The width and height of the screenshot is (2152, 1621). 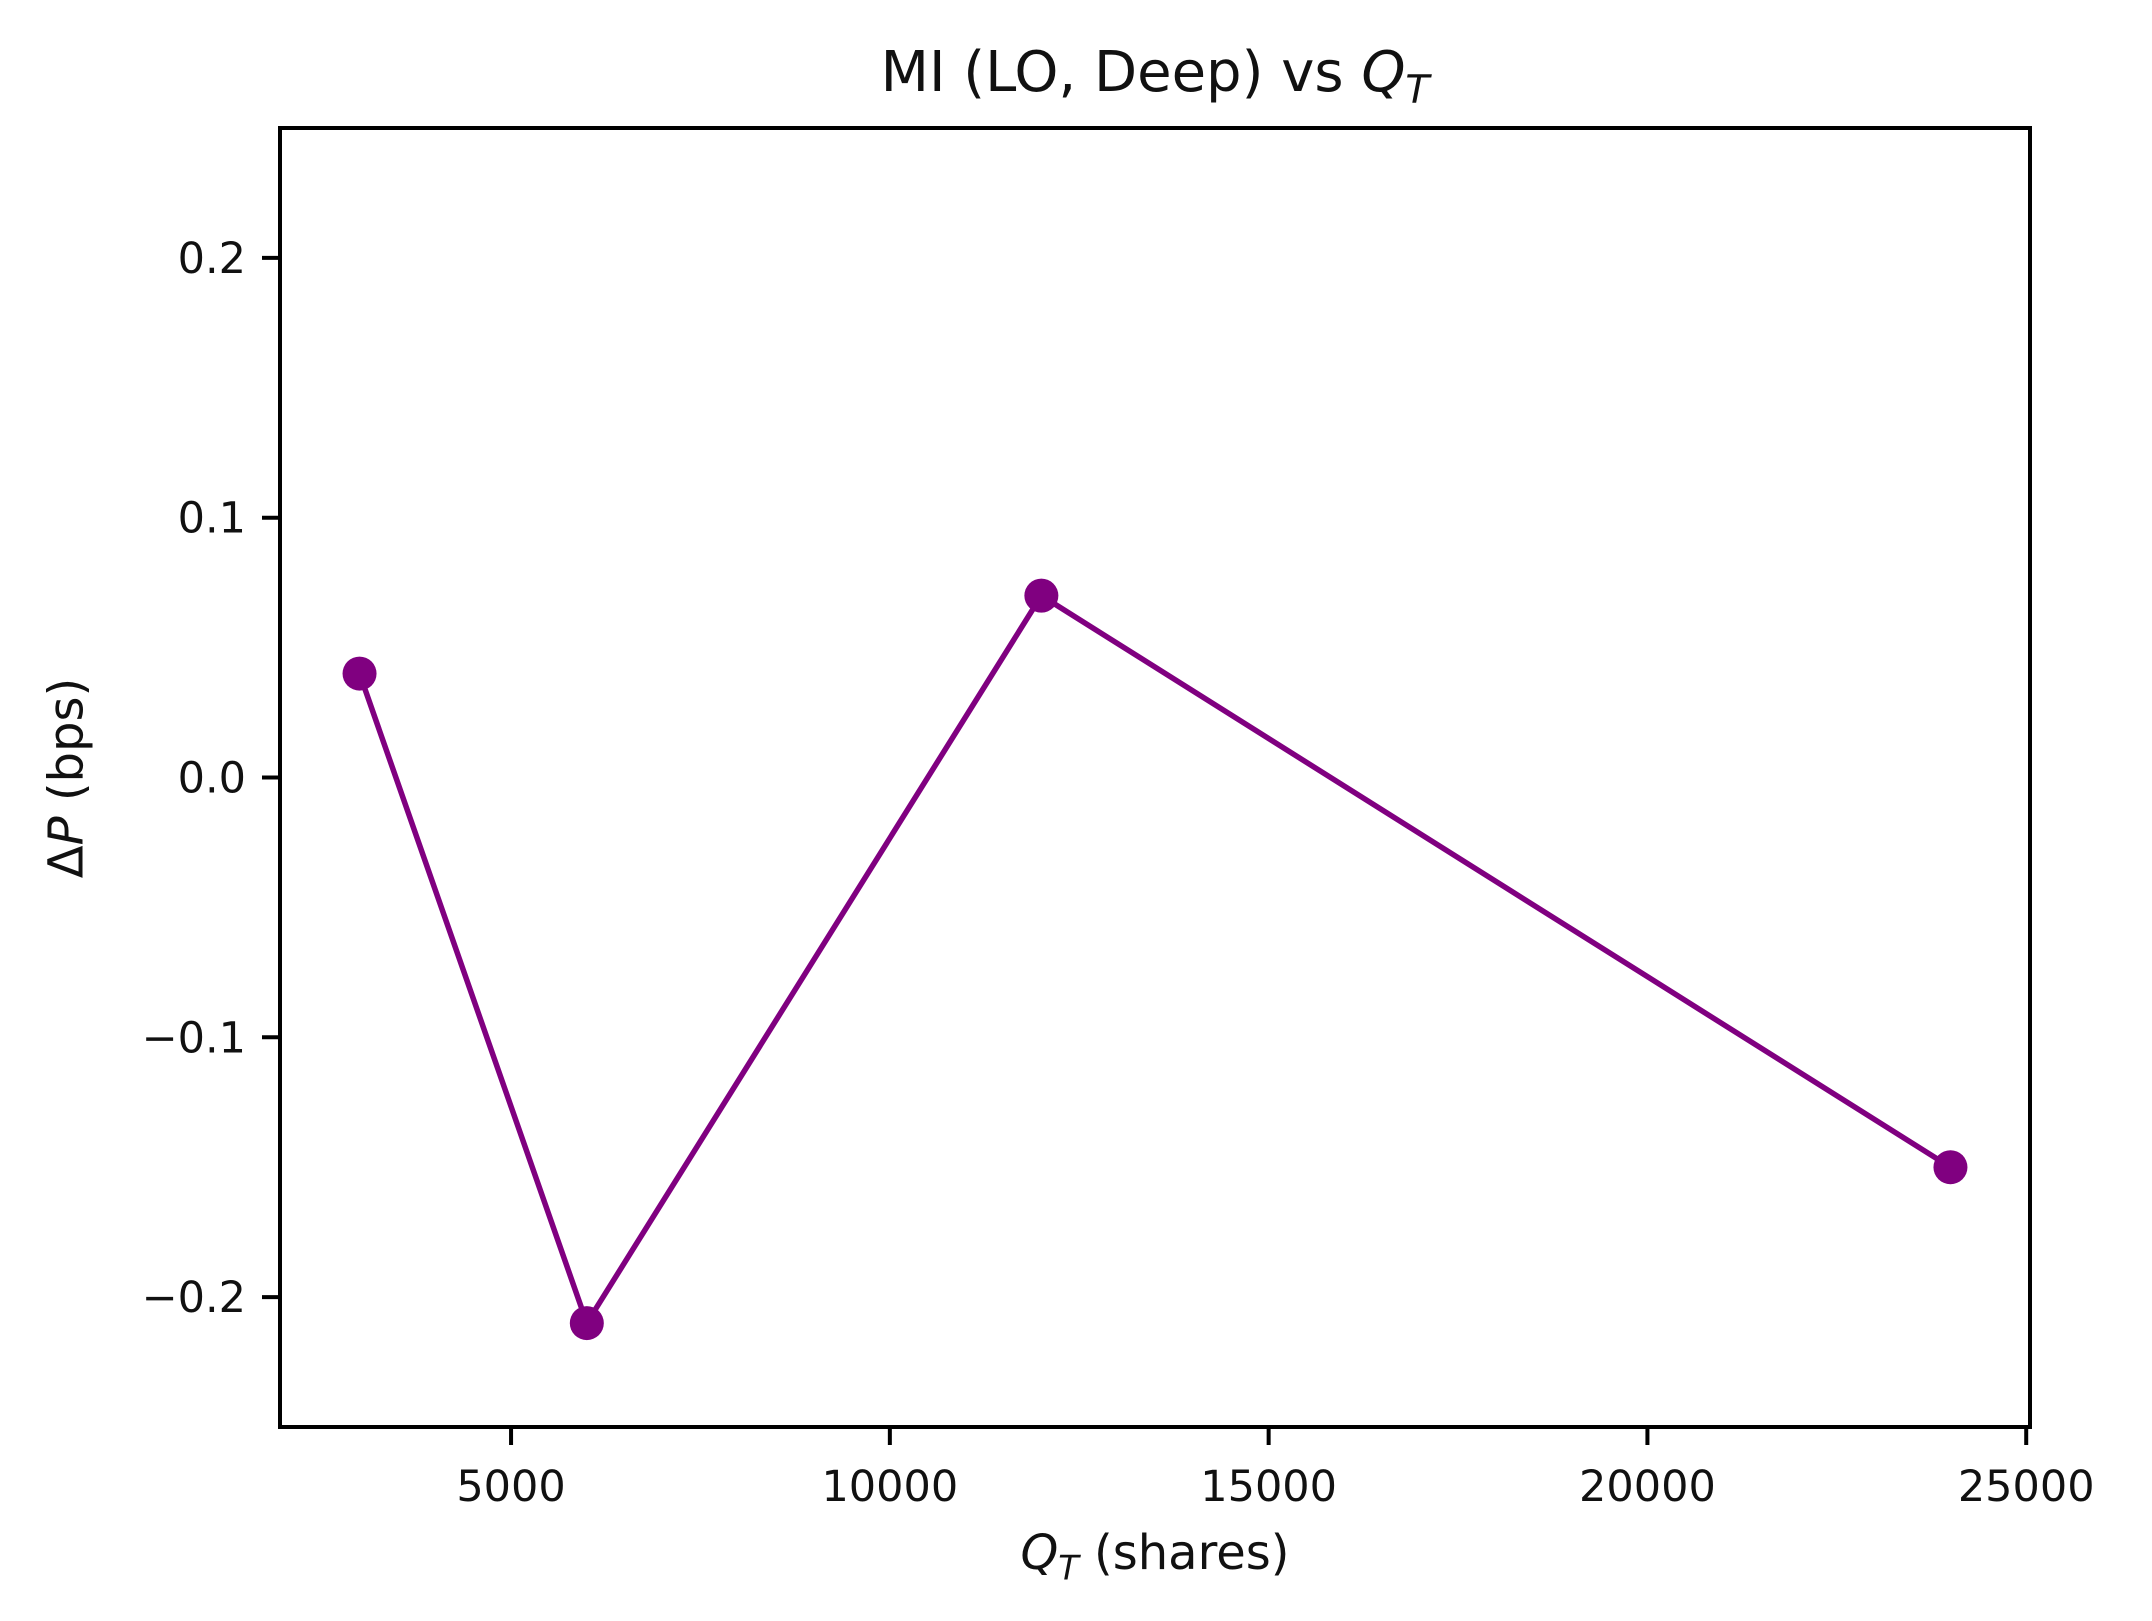 What do you see at coordinates (2026, 1487) in the screenshot?
I see `x-tick-label: 25000` at bounding box center [2026, 1487].